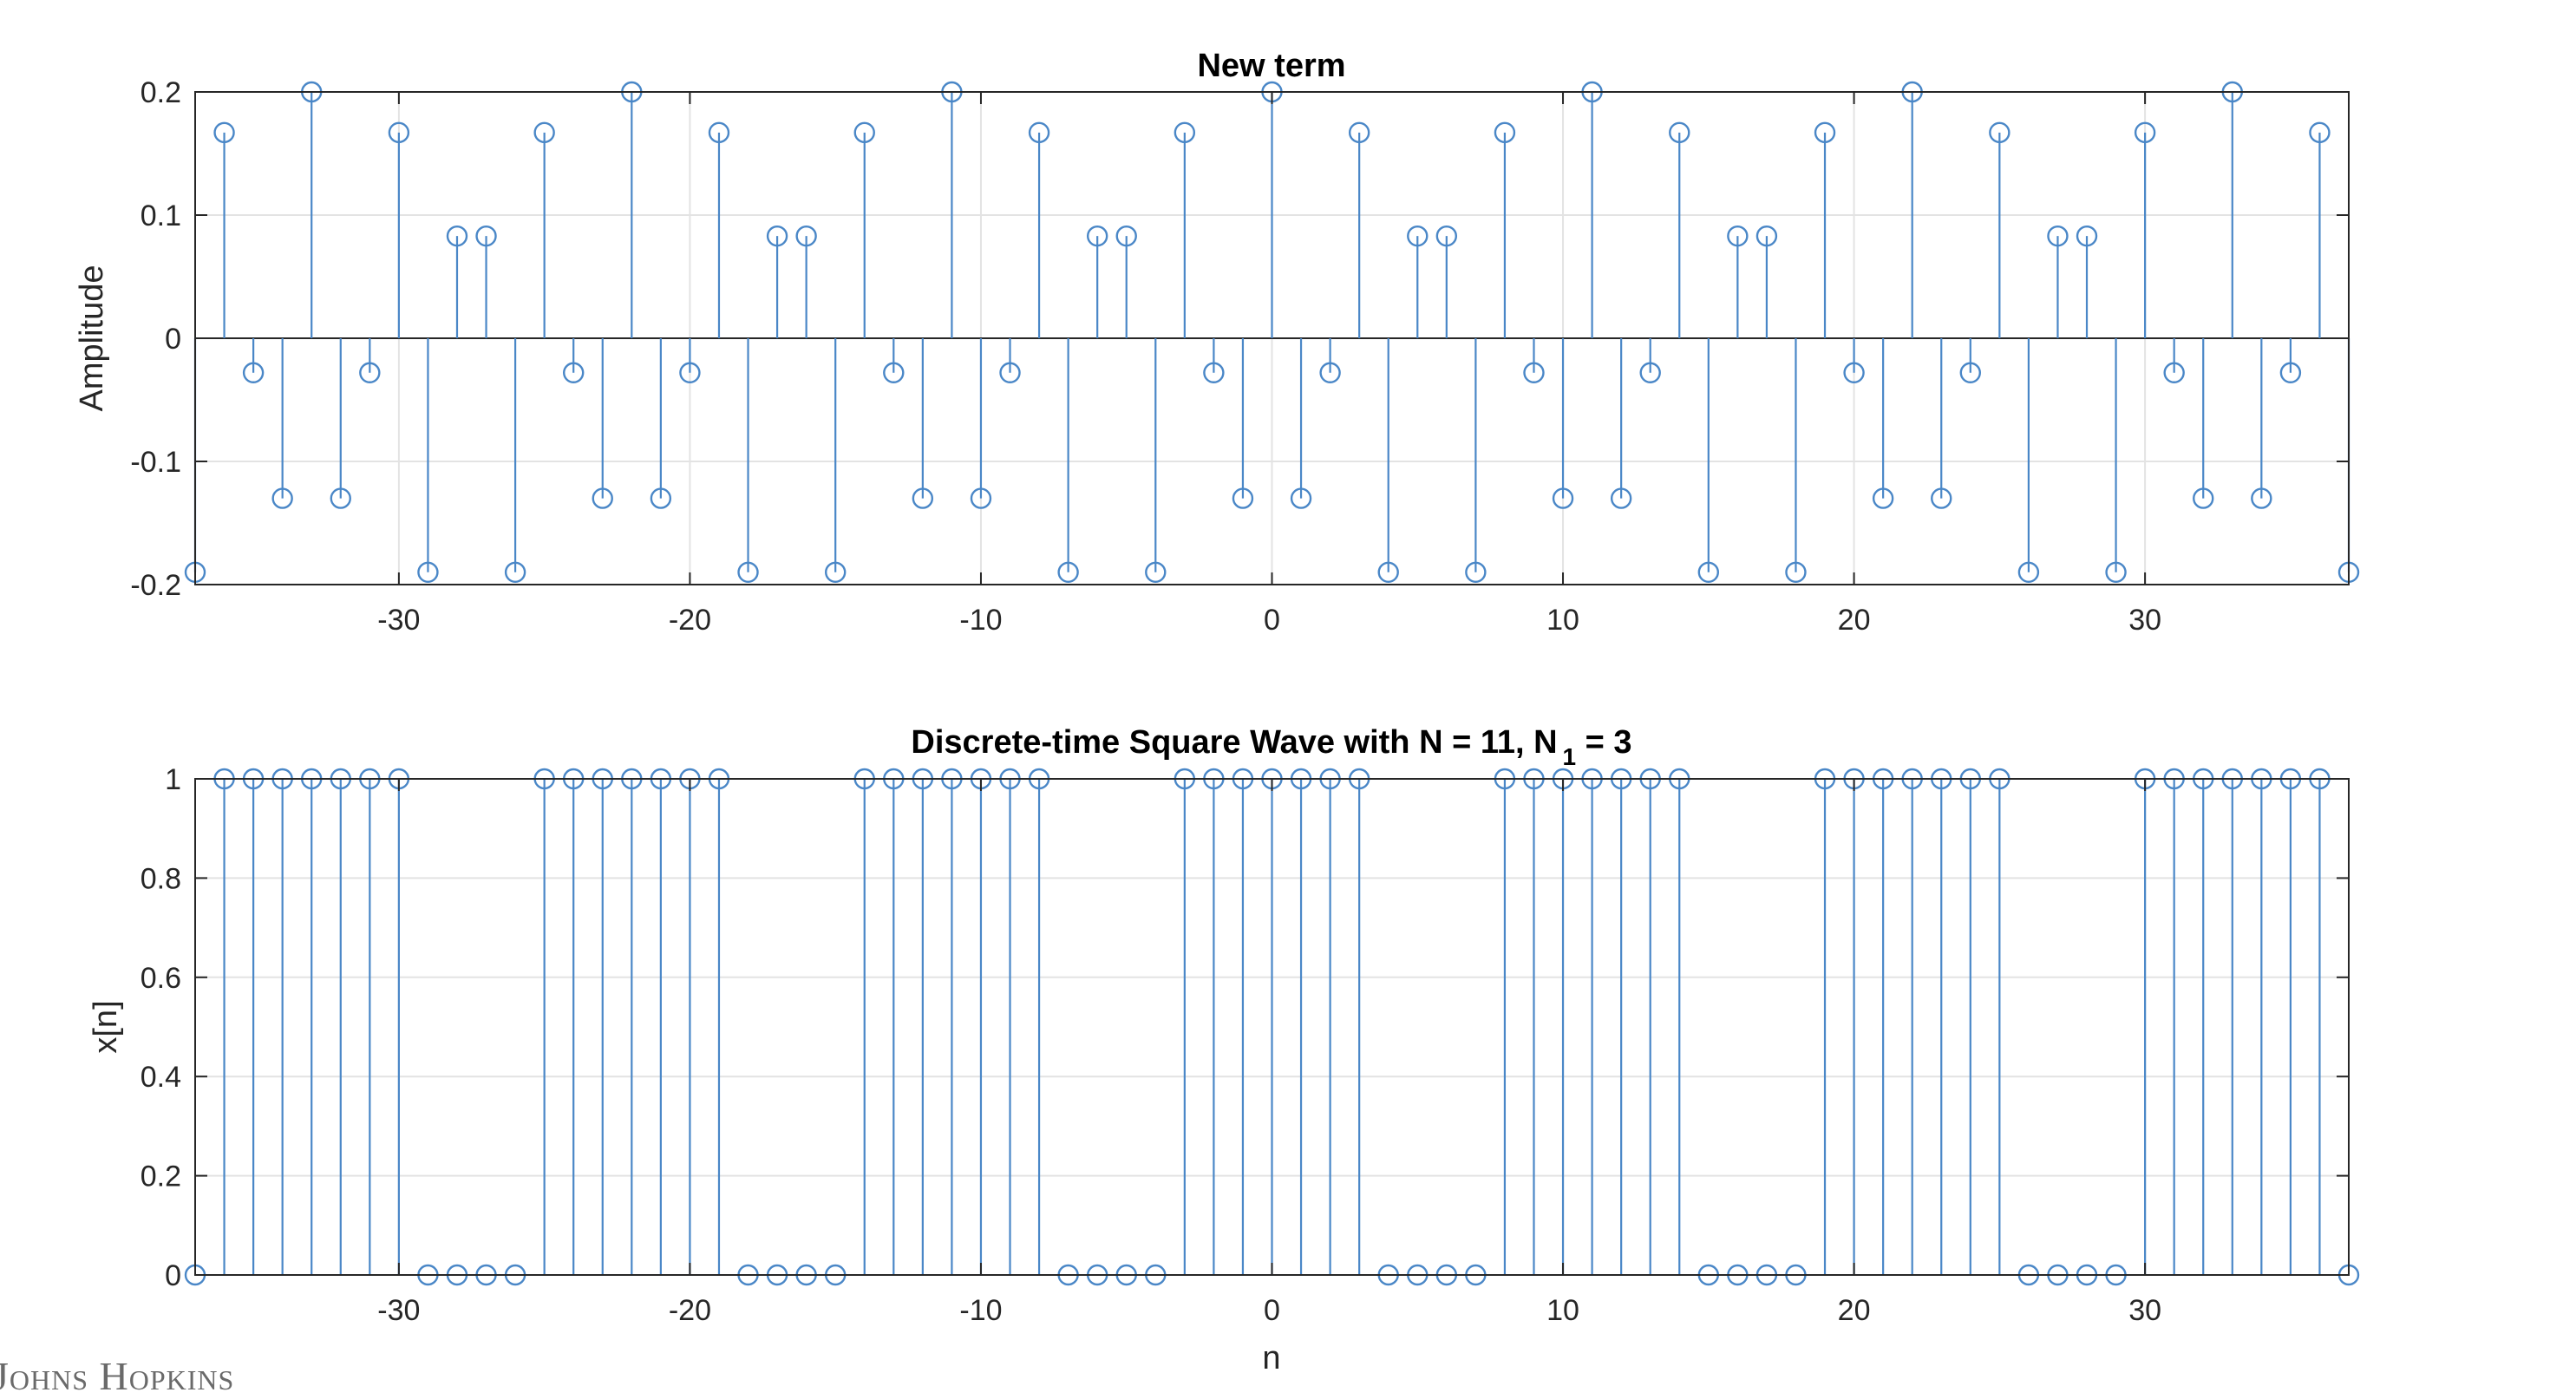 The height and width of the screenshot is (1399, 2576). Describe the element at coordinates (2144, 620) in the screenshot. I see `top-x-tick-label: 30` at that location.